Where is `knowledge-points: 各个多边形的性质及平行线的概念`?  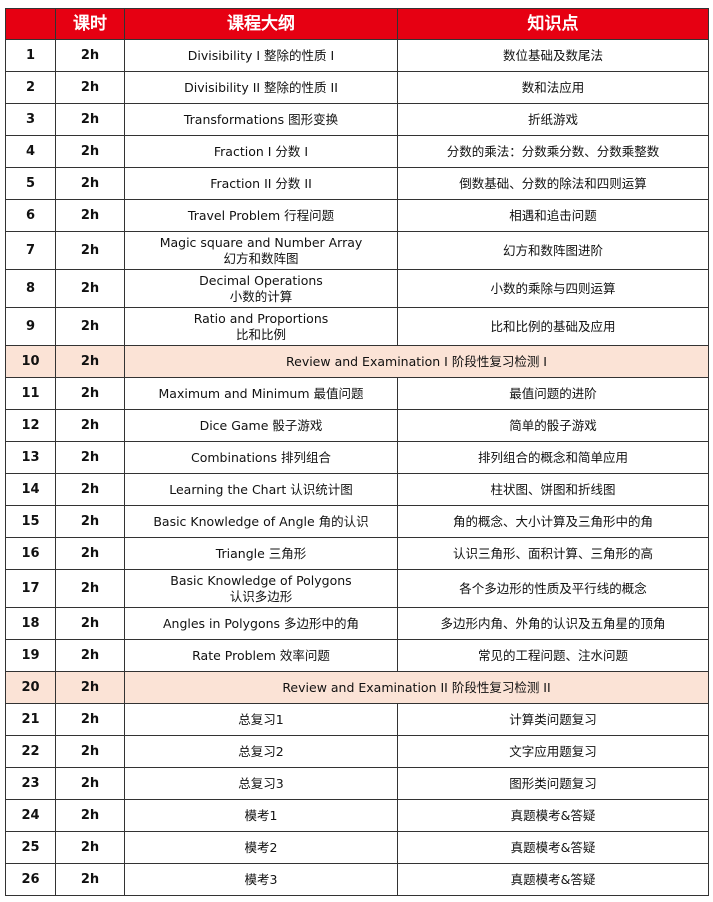 knowledge-points: 各个多边形的性质及平行线的概念 is located at coordinates (553, 588).